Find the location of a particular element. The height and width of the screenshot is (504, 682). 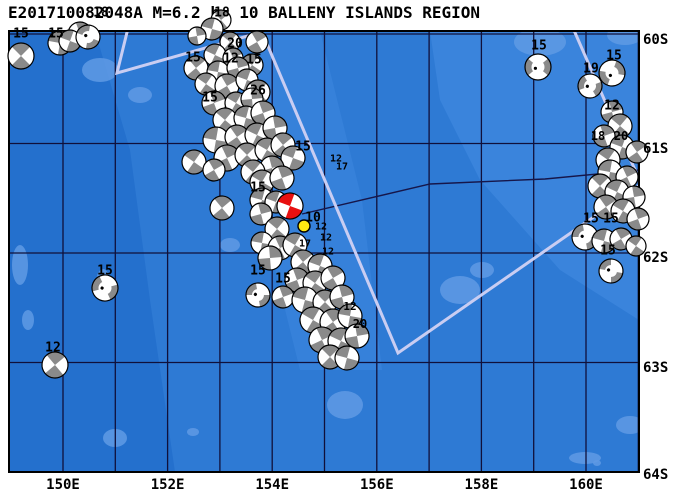

longitude-label: 154E is located at coordinates (272, 485).